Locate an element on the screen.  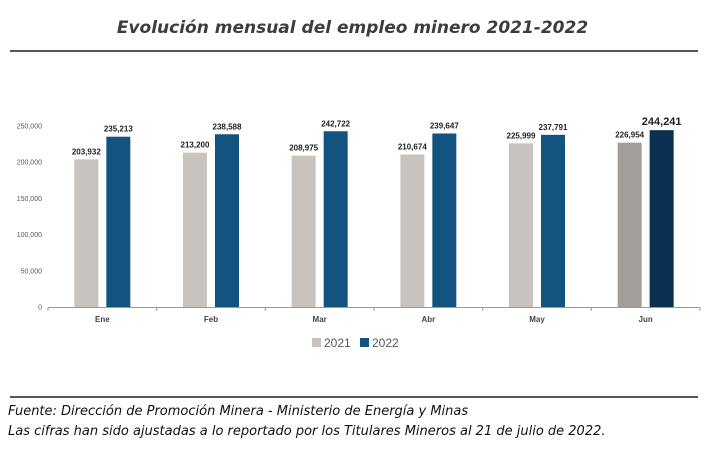
x-tick-label: Ene is located at coordinates (102, 319).